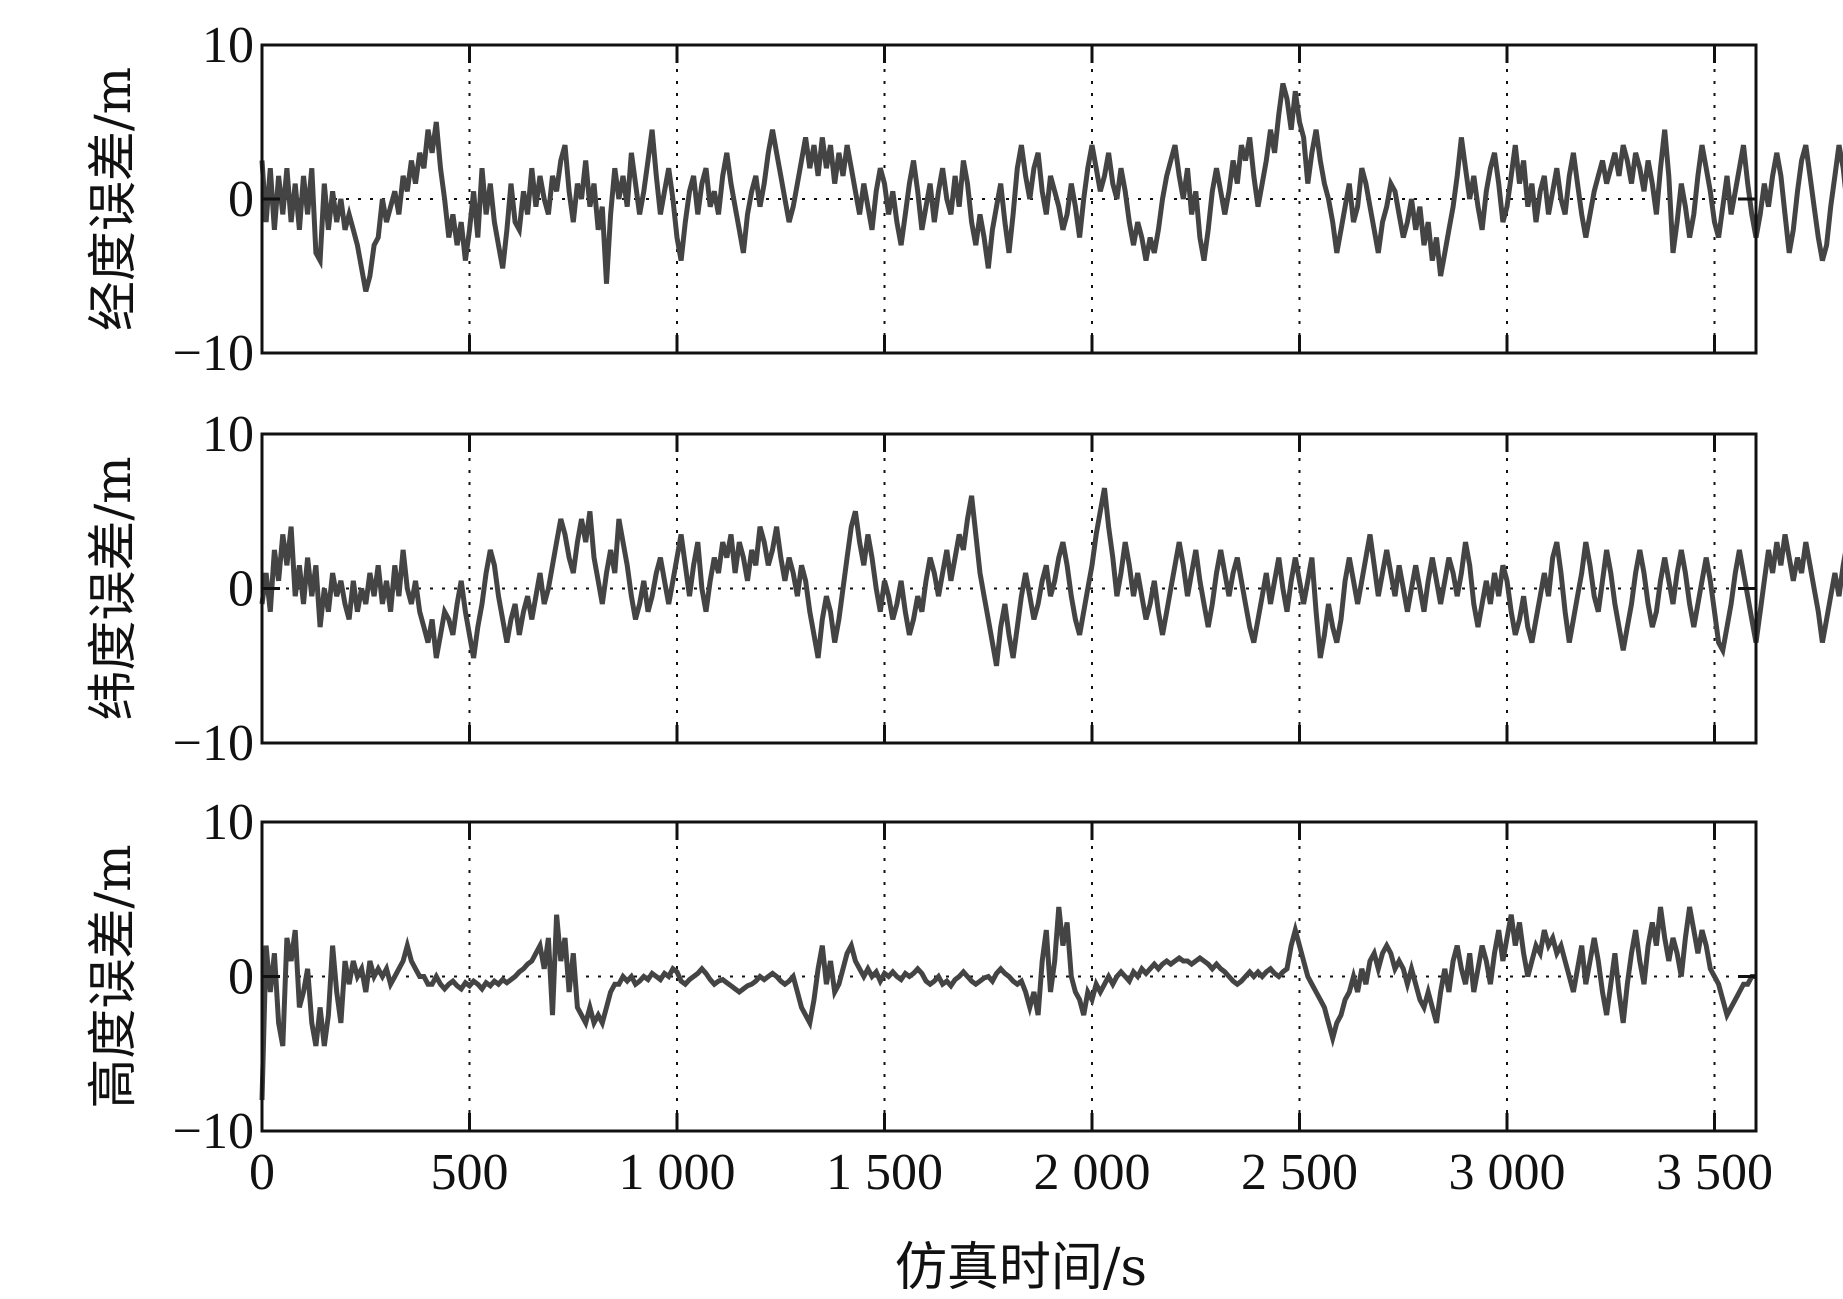 The width and height of the screenshot is (1843, 1299). I want to click on latitude-error-series, so click(1051, 577).